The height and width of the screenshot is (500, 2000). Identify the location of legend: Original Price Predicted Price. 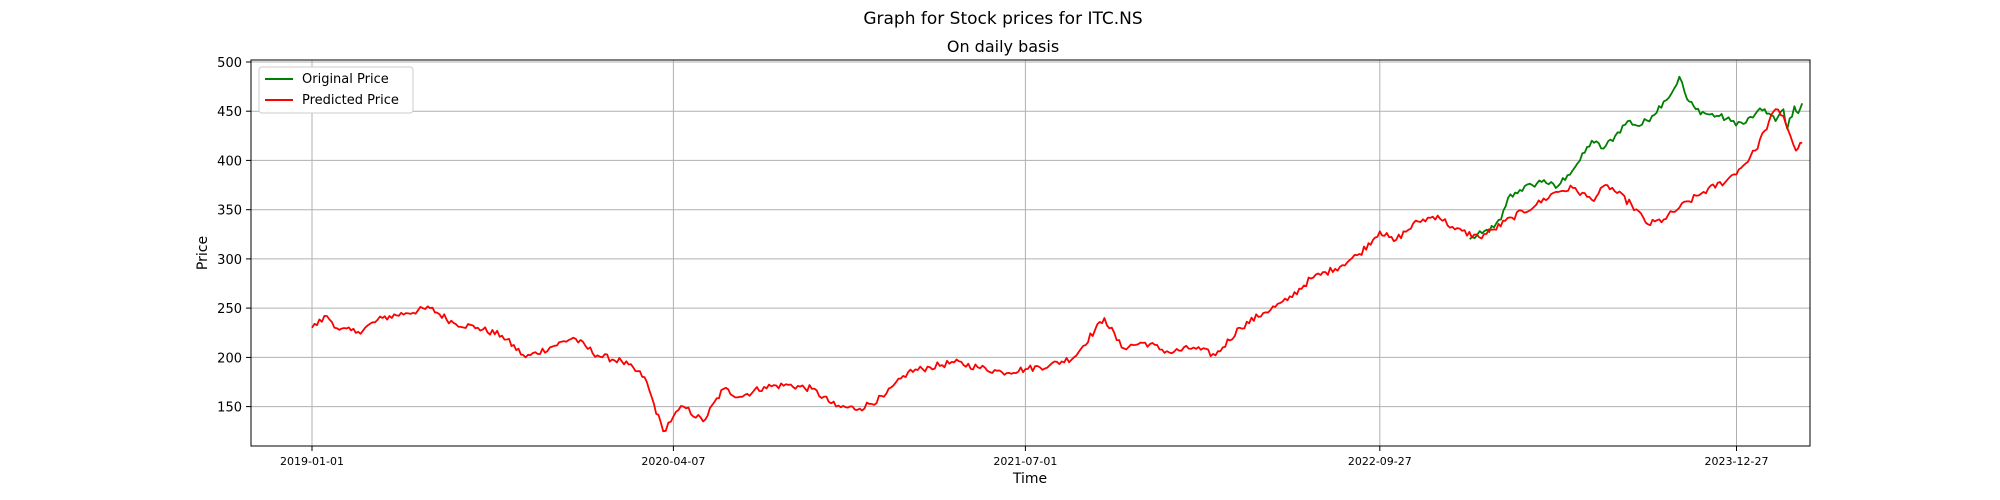
(336, 90).